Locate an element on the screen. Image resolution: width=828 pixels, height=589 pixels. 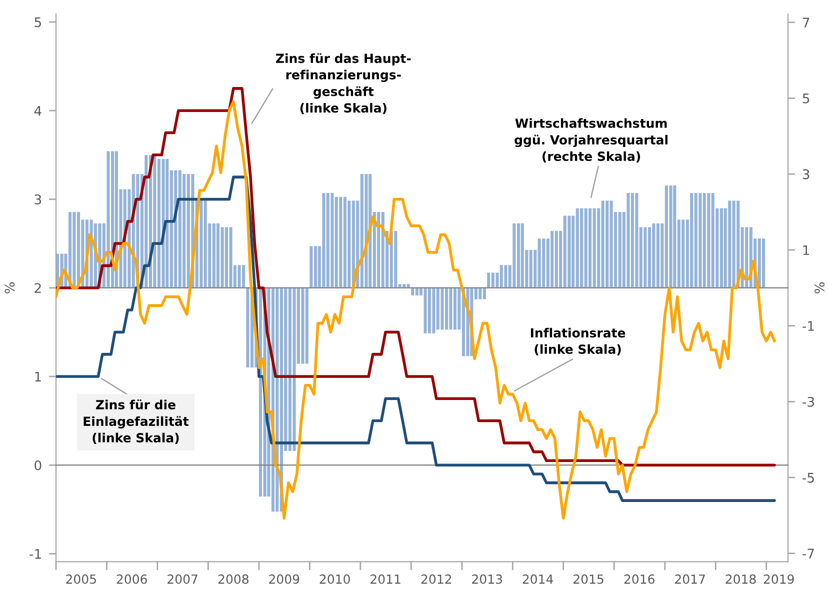
x-tick-label: 2010 is located at coordinates (335, 579).